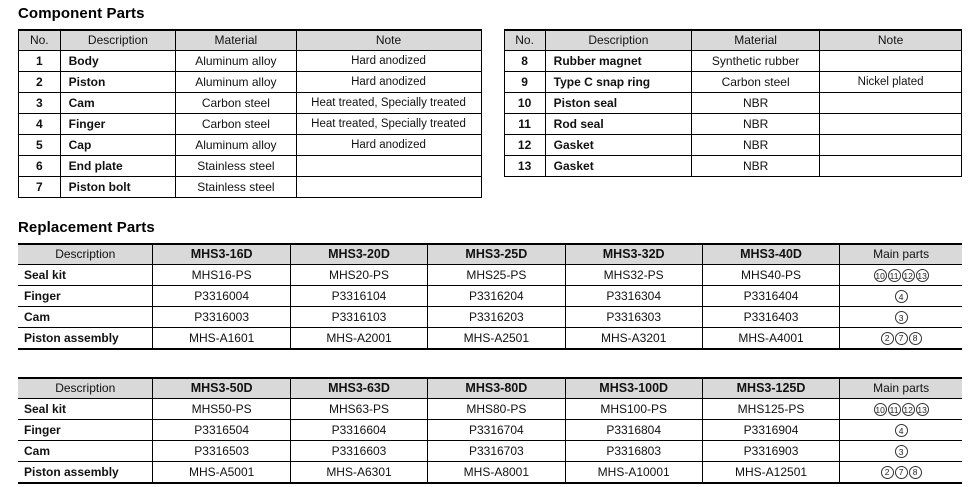  I want to click on col-header-model: MHS3-40D, so click(771, 254).